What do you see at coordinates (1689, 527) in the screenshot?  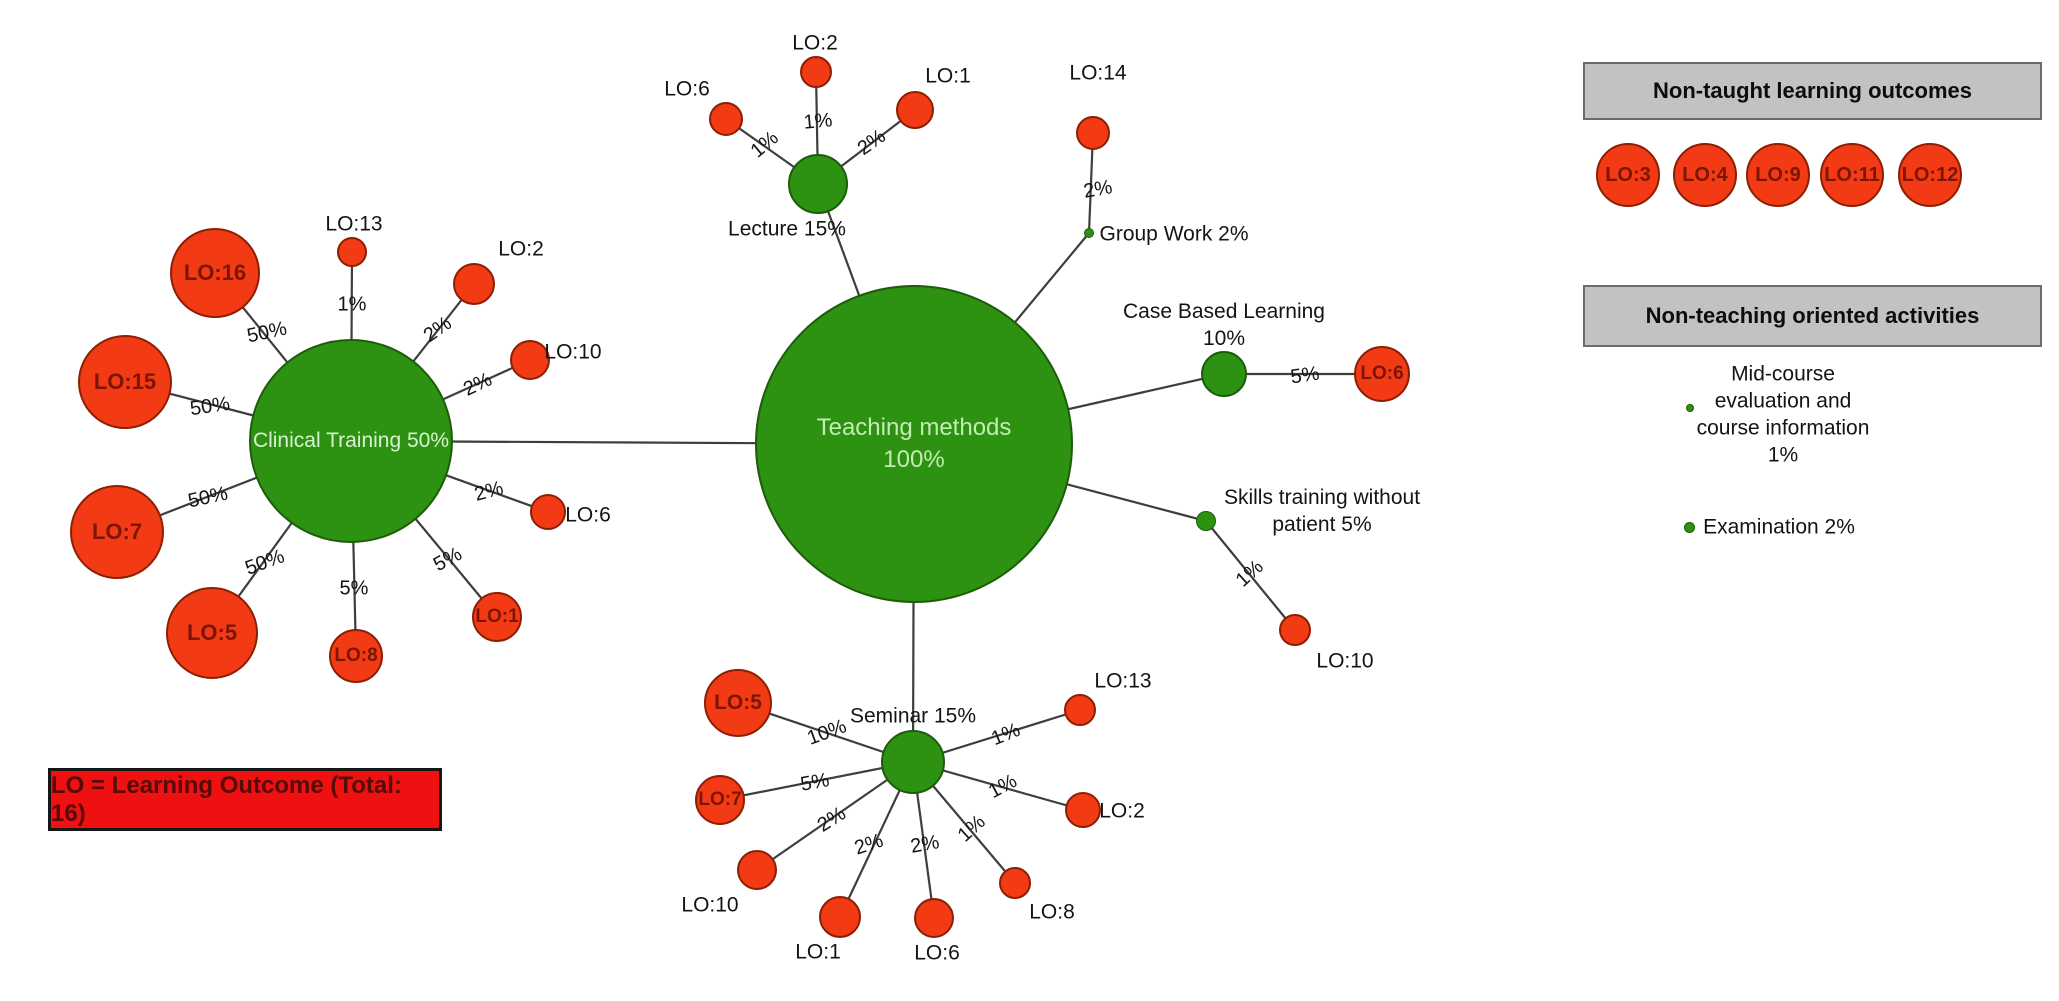 I see `examination-dot` at bounding box center [1689, 527].